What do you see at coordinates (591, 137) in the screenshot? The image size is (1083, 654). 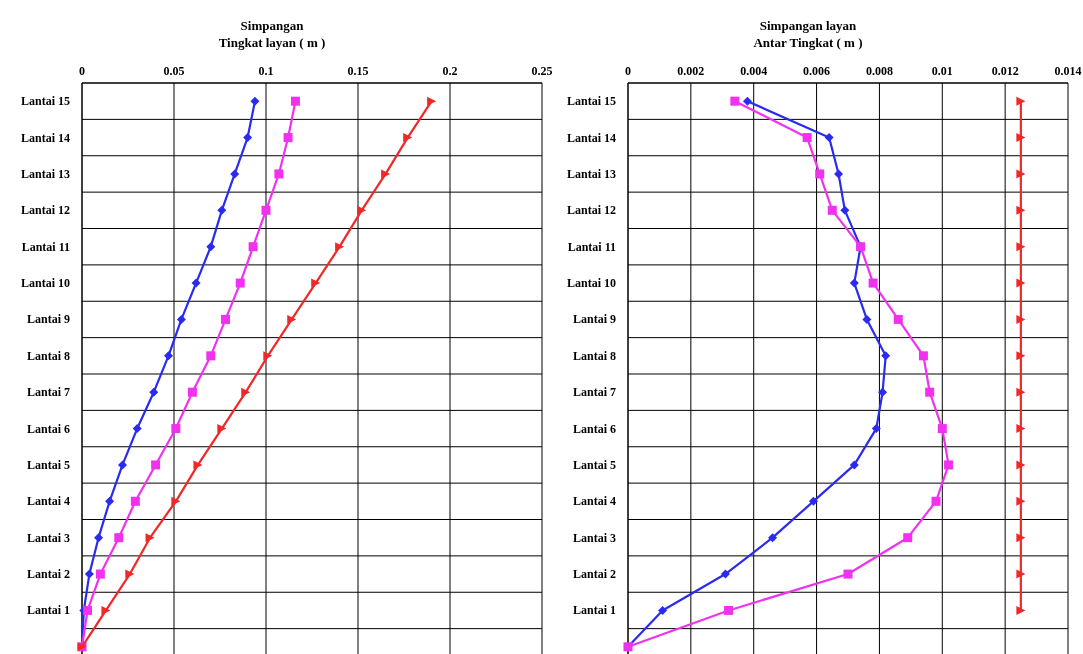 I see `y-tick-label: Lantai 14` at bounding box center [591, 137].